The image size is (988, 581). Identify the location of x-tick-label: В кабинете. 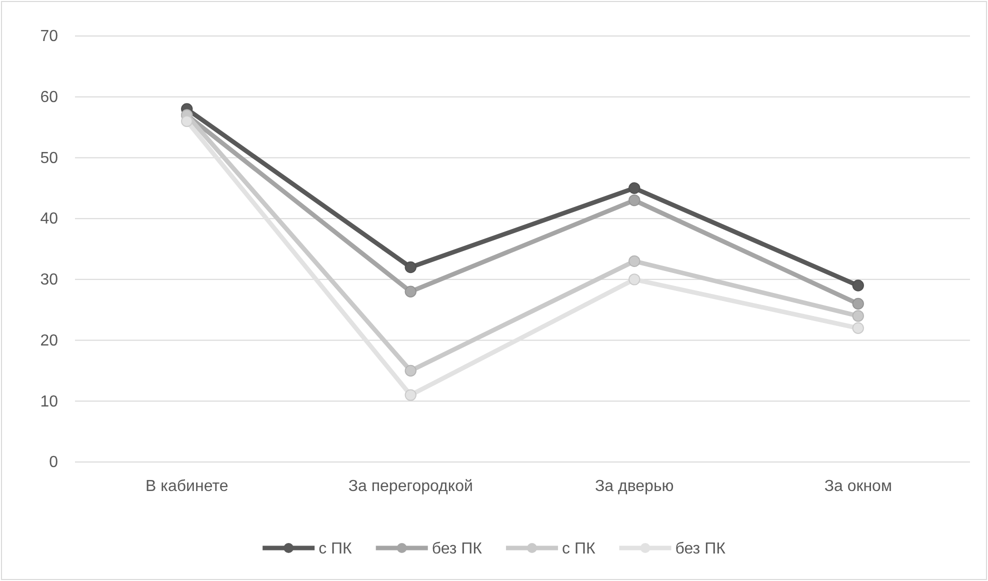
(187, 487).